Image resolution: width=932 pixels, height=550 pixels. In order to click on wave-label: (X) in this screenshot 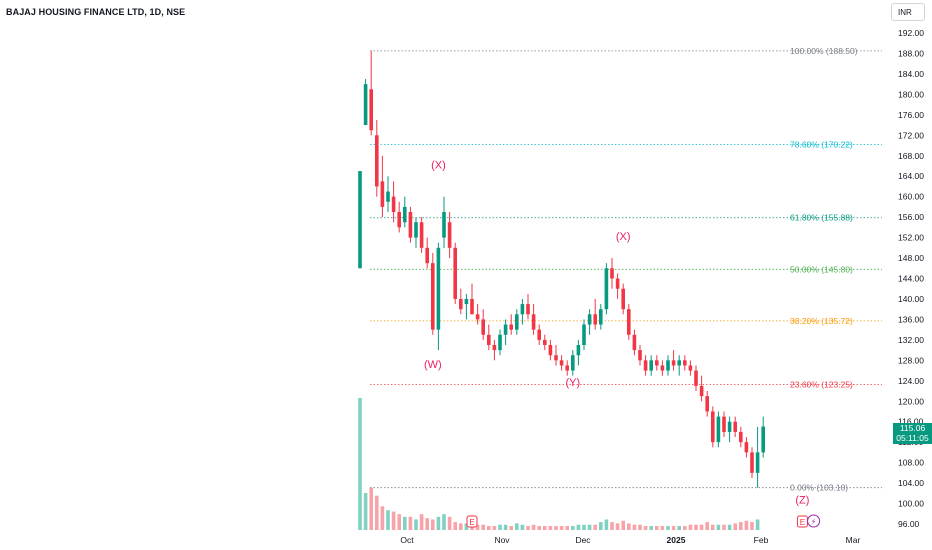, I will do `click(438, 166)`.